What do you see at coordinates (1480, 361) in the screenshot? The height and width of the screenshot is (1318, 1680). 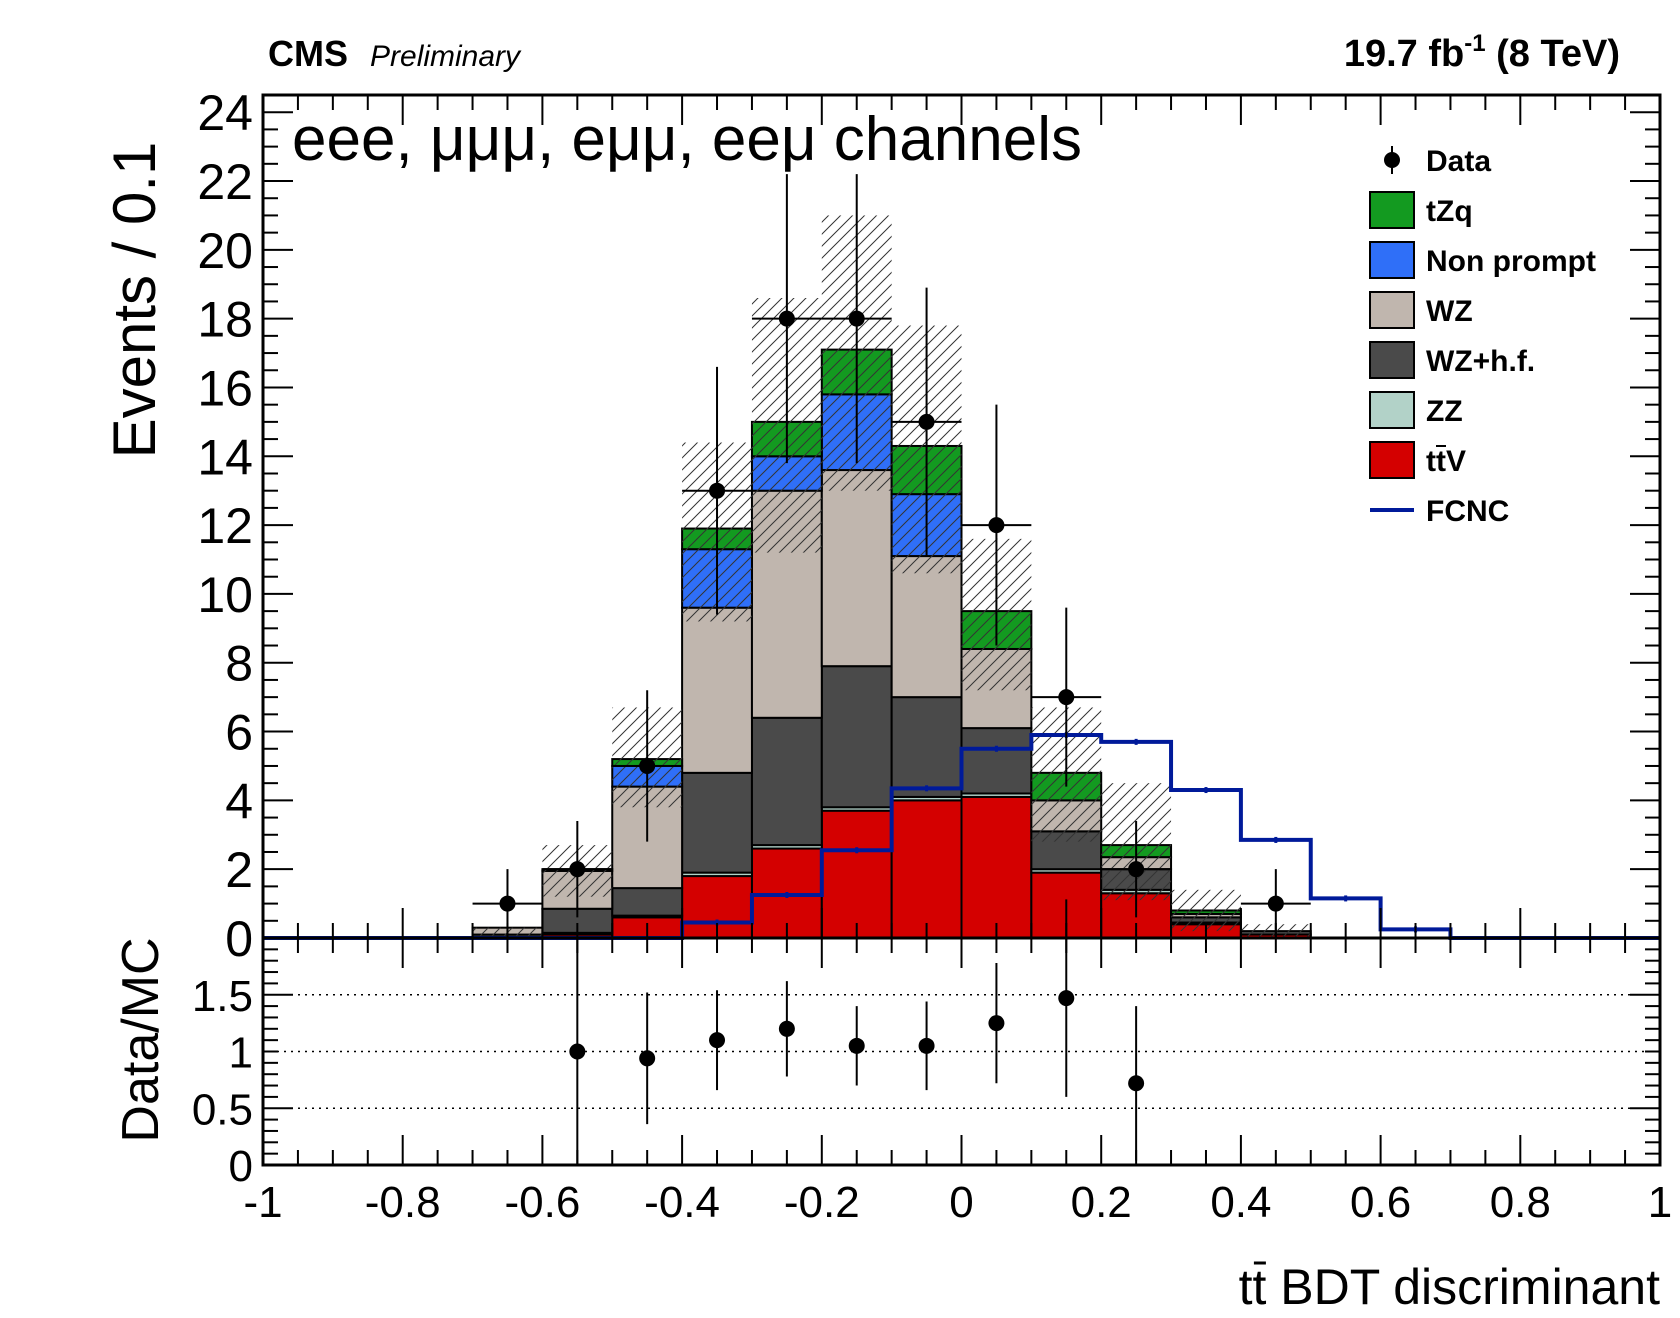 I see `legend-label-wz-h-f-: WZ+h.f.` at bounding box center [1480, 361].